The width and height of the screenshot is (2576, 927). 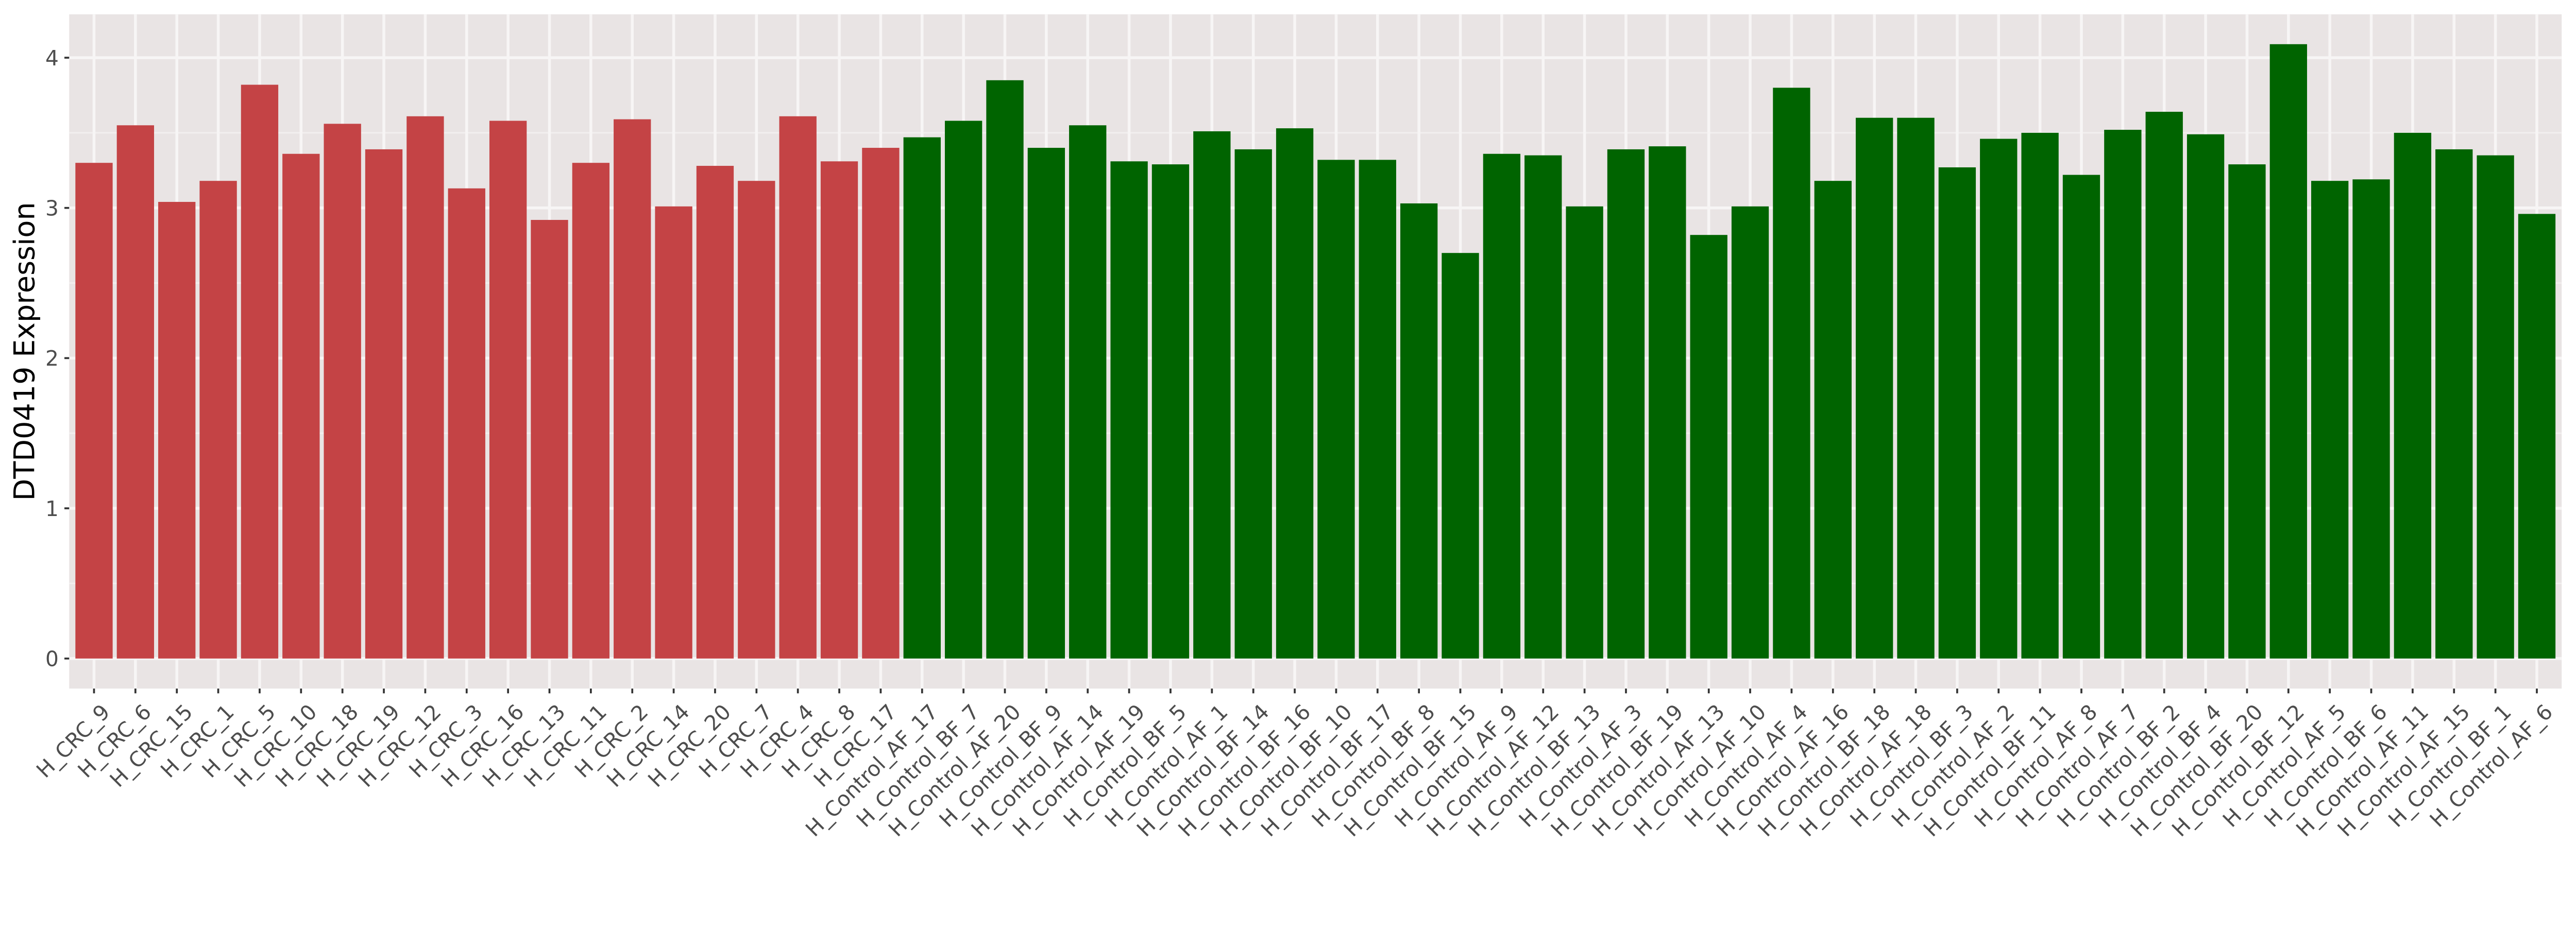 I want to click on y-axis-title: DTD0419 Expression, so click(x=25, y=352).